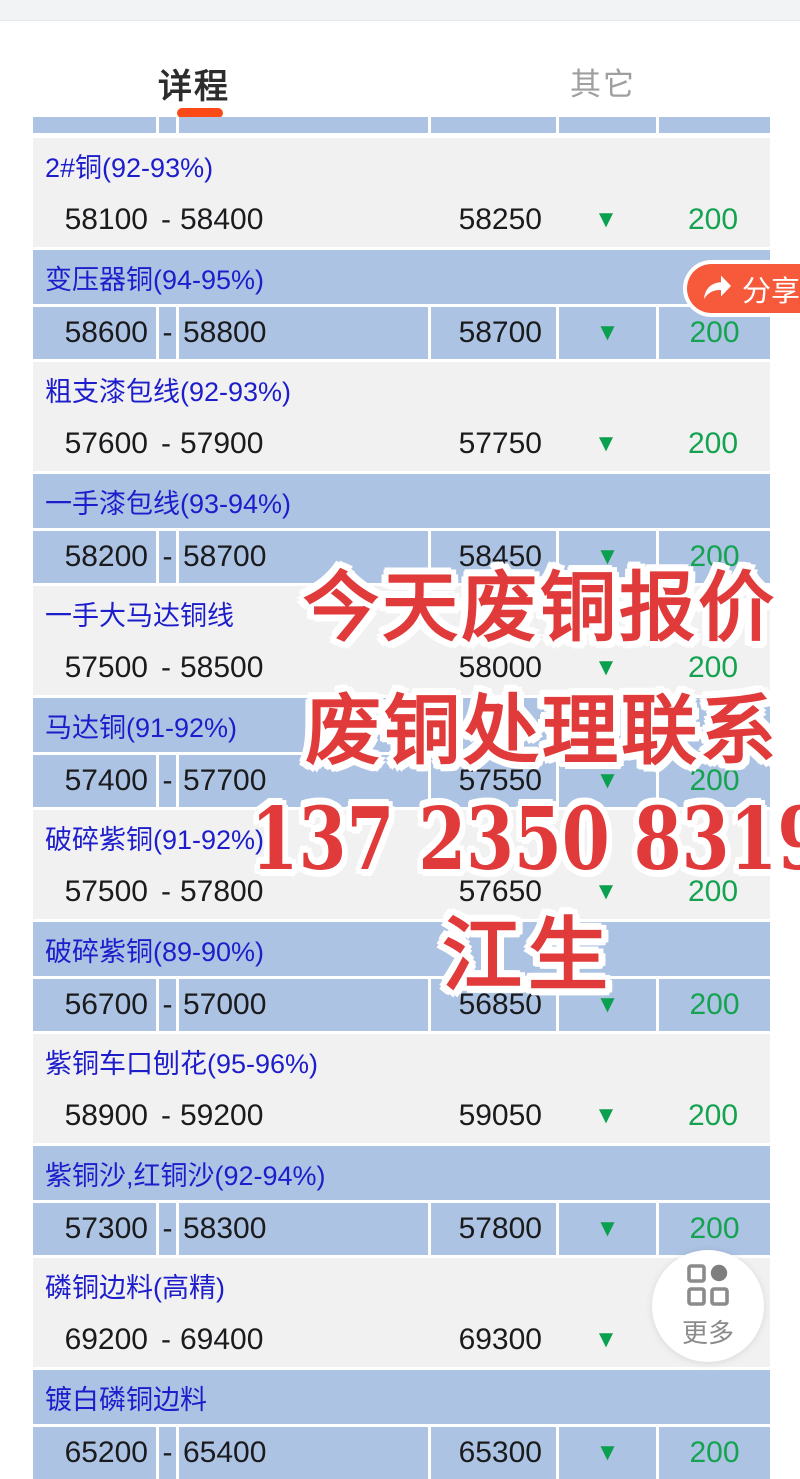  Describe the element at coordinates (401, 1311) in the screenshot. I see `price-section: 磷铜边料(高精) 69200 - 69400 69300 ▼ 200` at that location.